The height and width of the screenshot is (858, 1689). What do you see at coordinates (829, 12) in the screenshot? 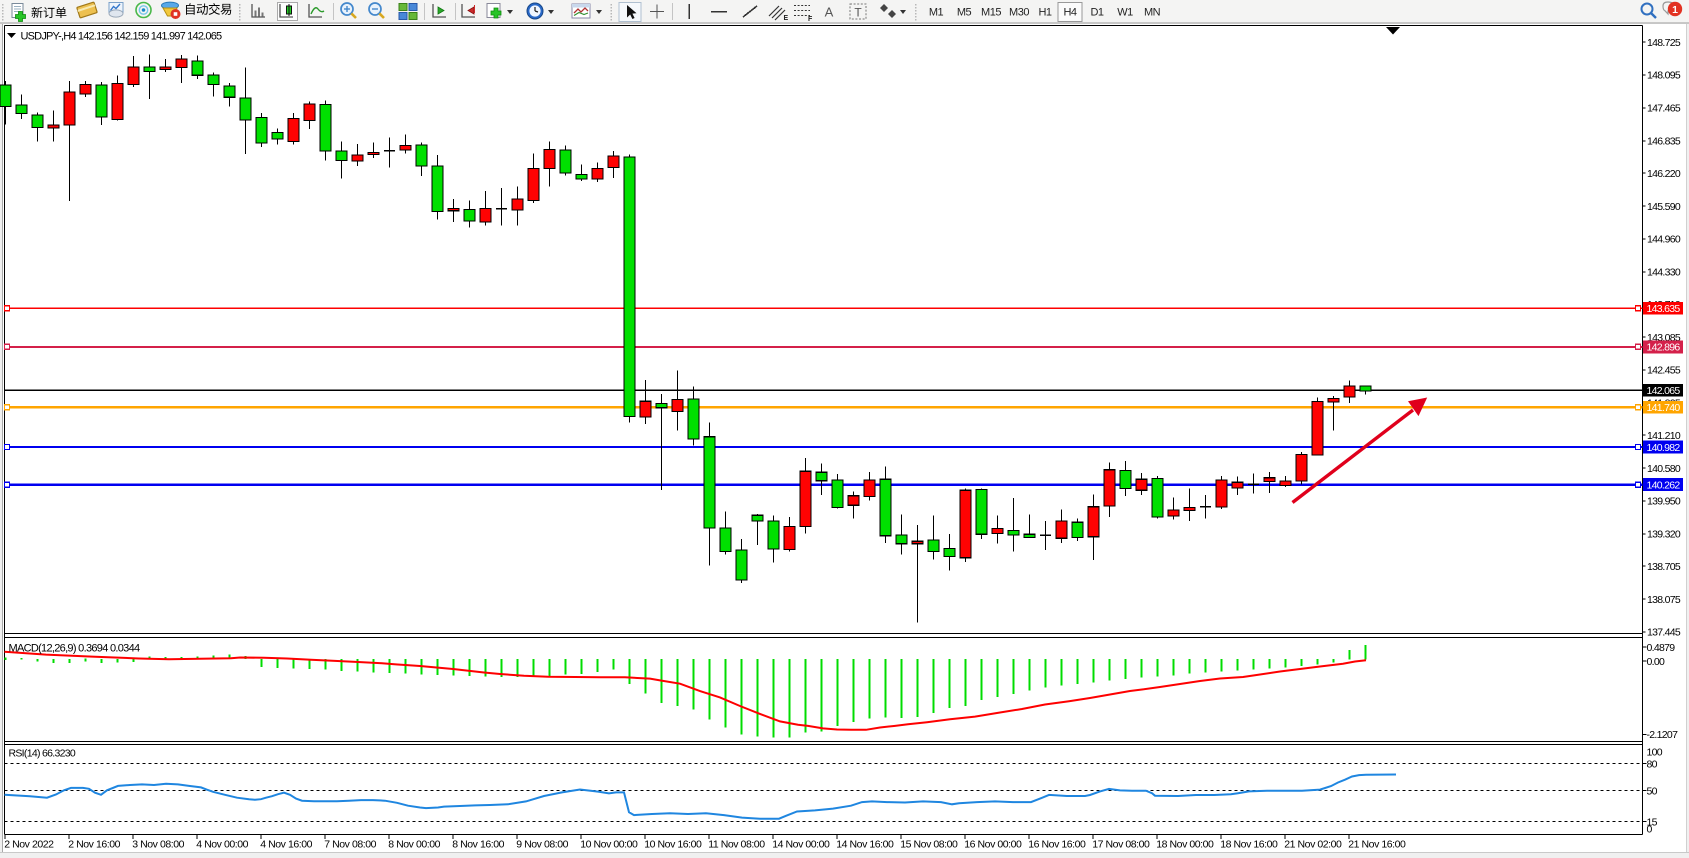
I see `svg-text: A` at bounding box center [829, 12].